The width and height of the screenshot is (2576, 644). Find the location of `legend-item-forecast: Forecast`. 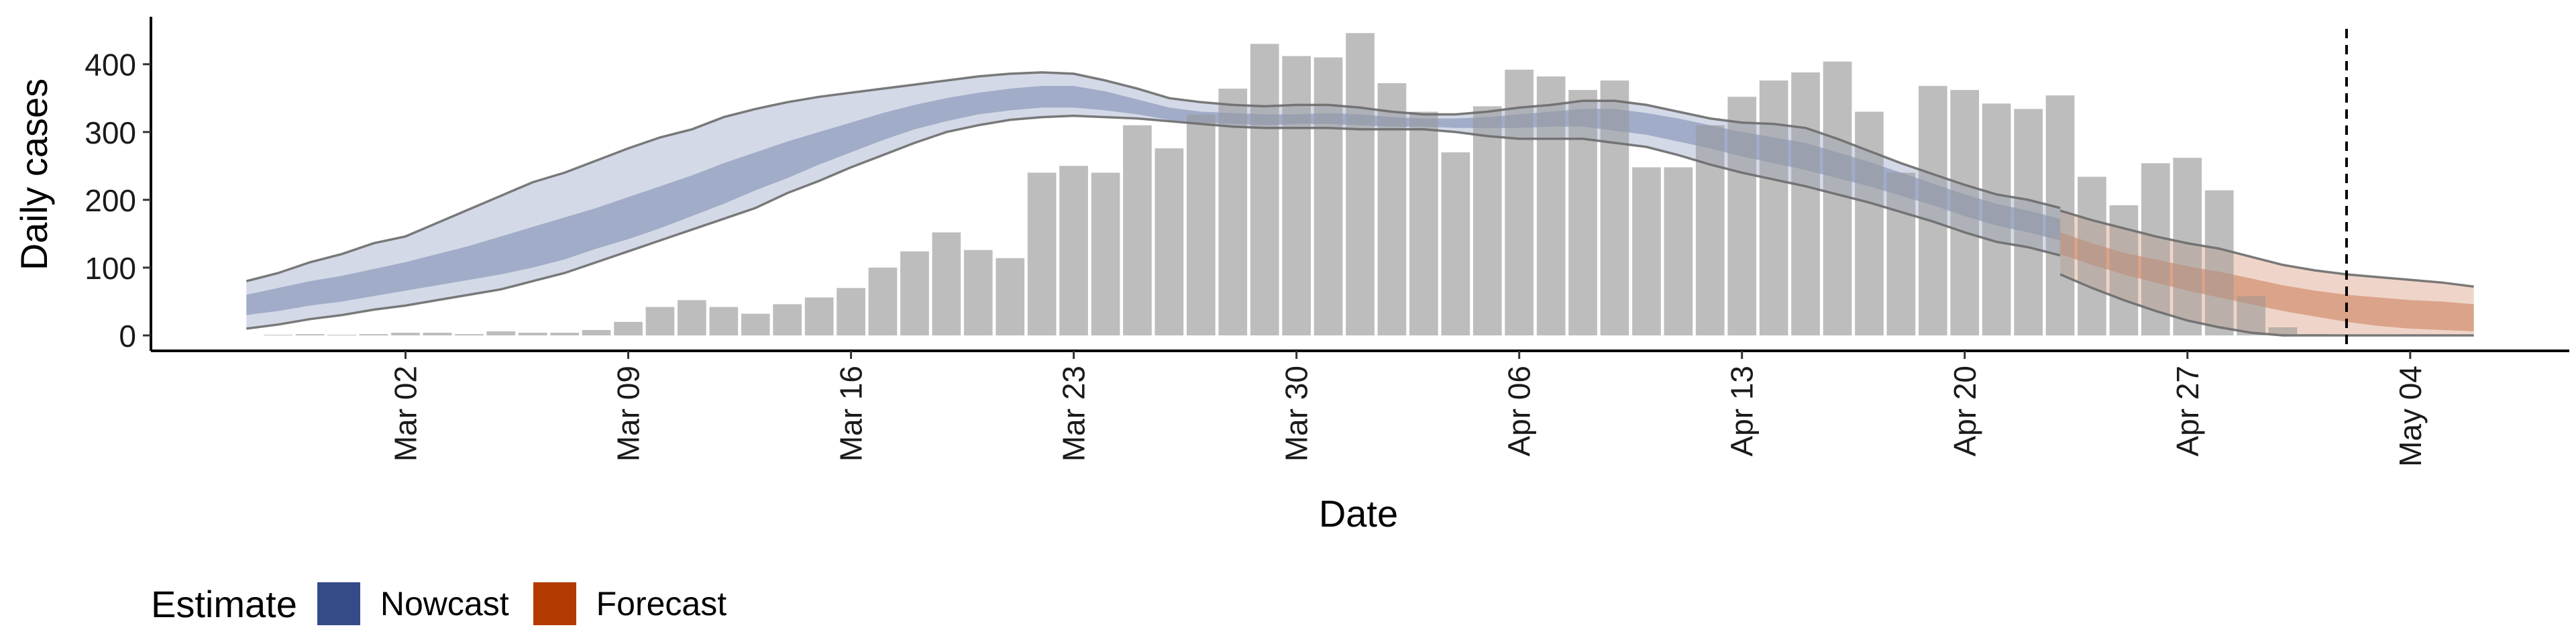

legend-item-forecast: Forecast is located at coordinates (630, 603).